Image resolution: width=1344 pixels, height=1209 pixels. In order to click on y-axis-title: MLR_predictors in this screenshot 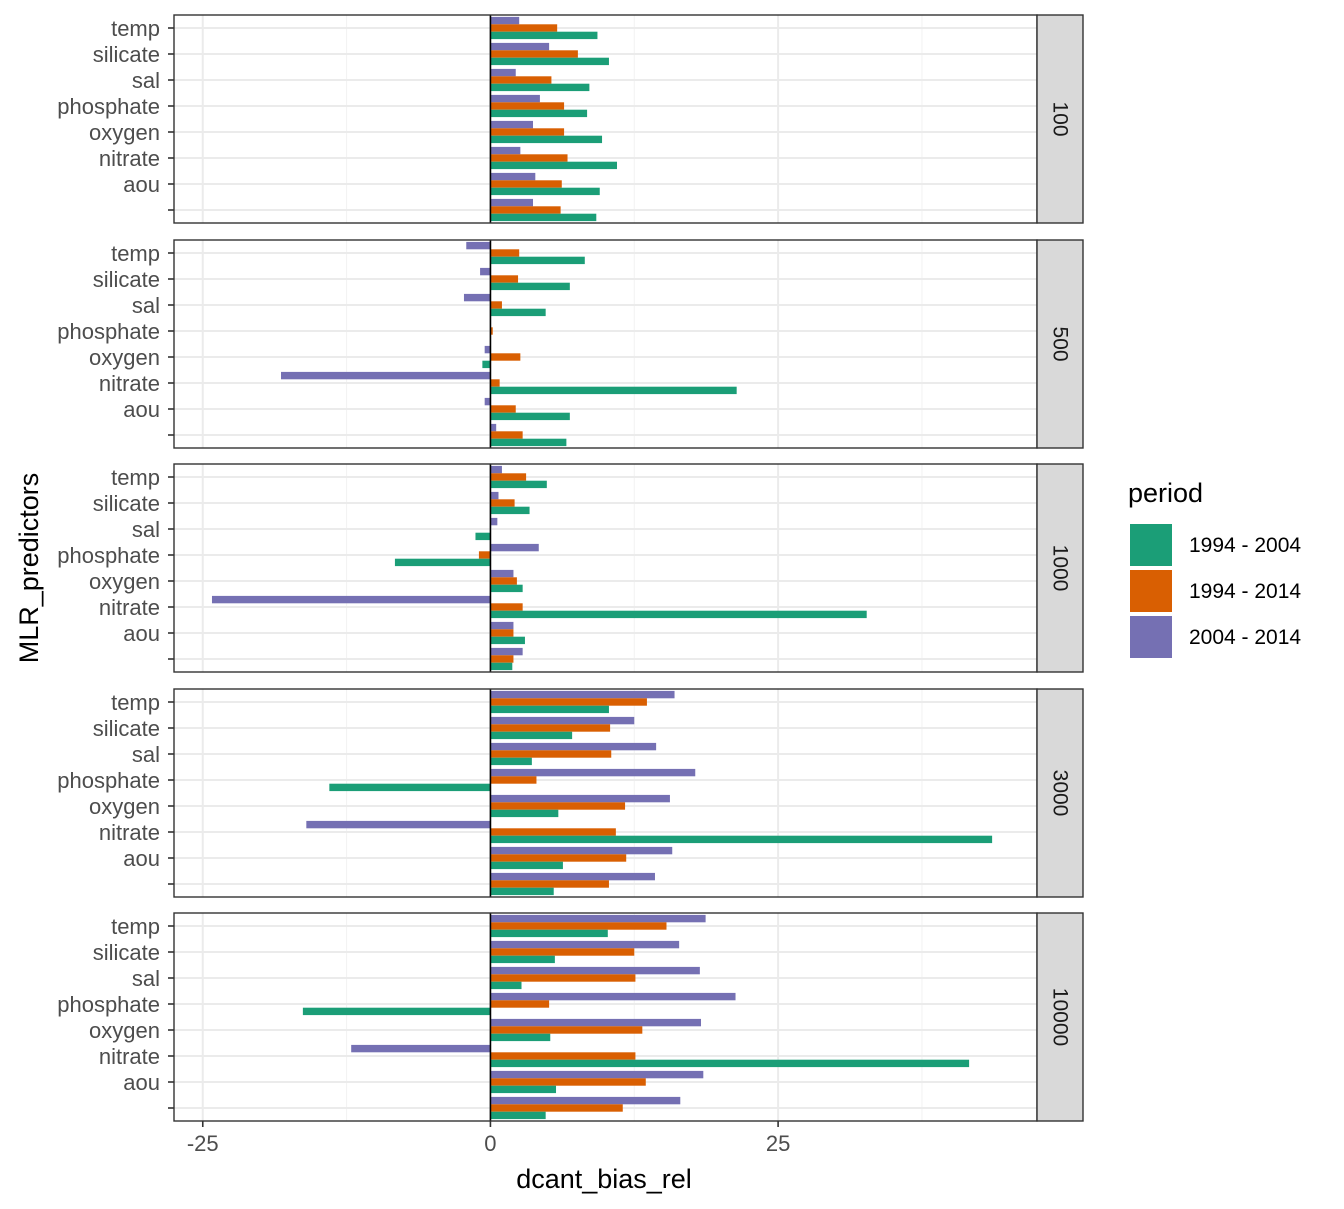, I will do `click(29, 568)`.